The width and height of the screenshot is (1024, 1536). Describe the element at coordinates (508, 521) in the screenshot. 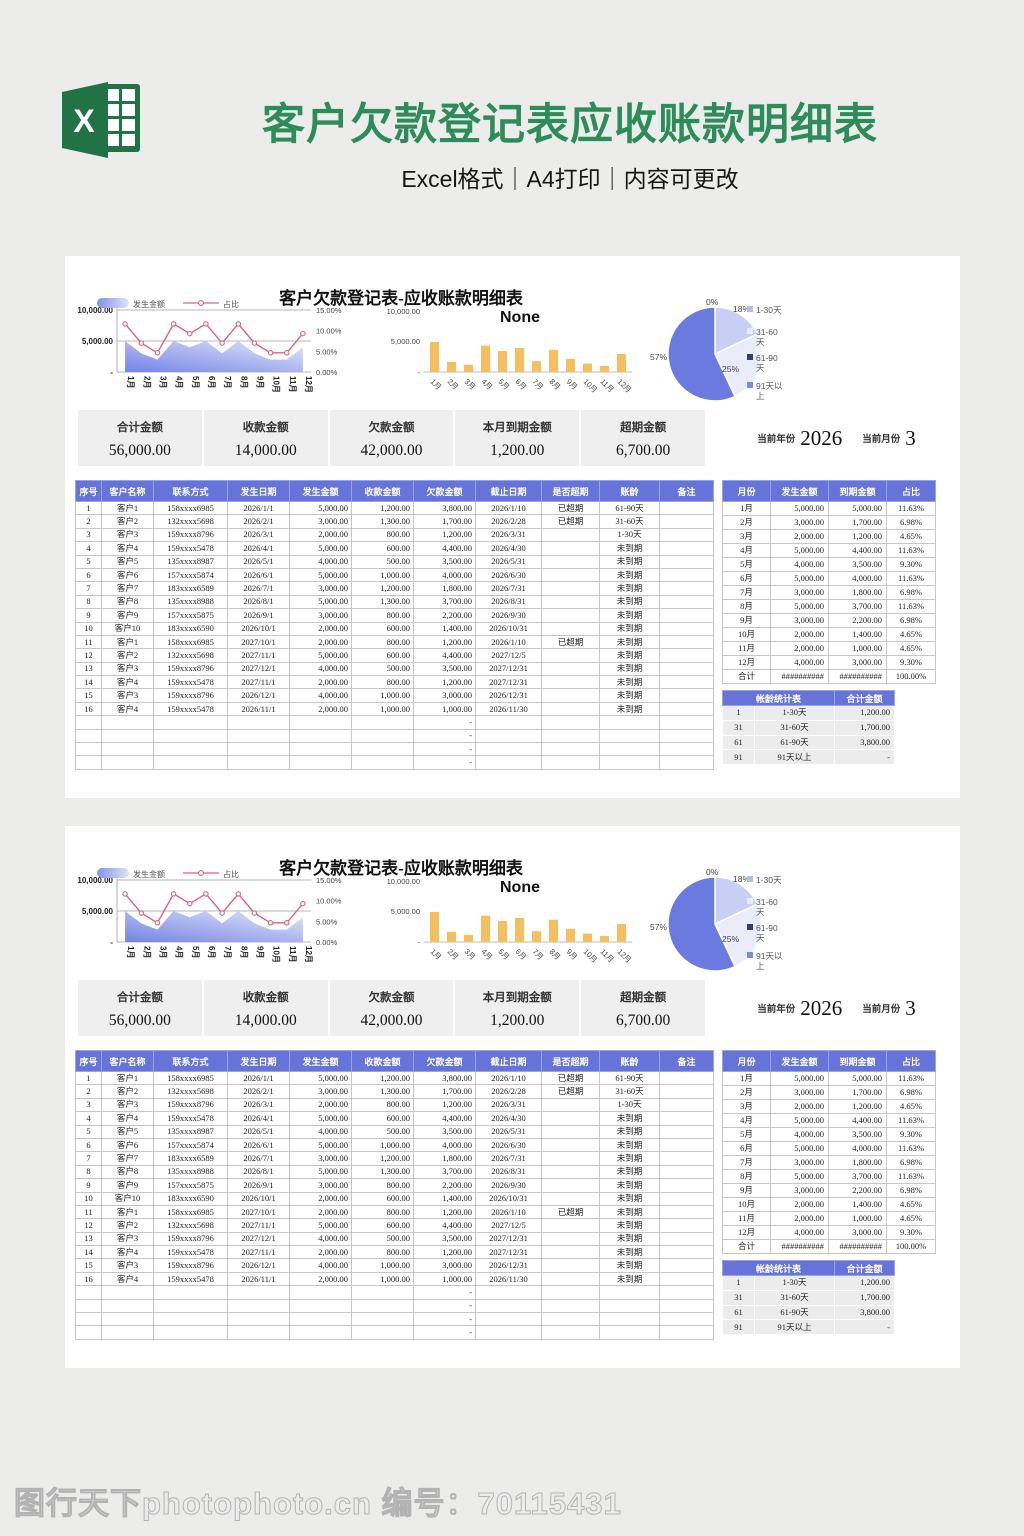

I see `cell: 2026/2/28` at that location.